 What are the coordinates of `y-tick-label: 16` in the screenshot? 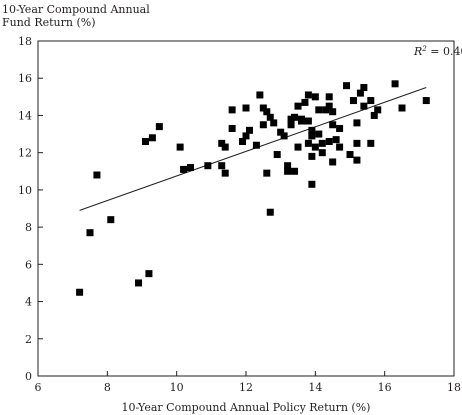 It's located at (25, 78).